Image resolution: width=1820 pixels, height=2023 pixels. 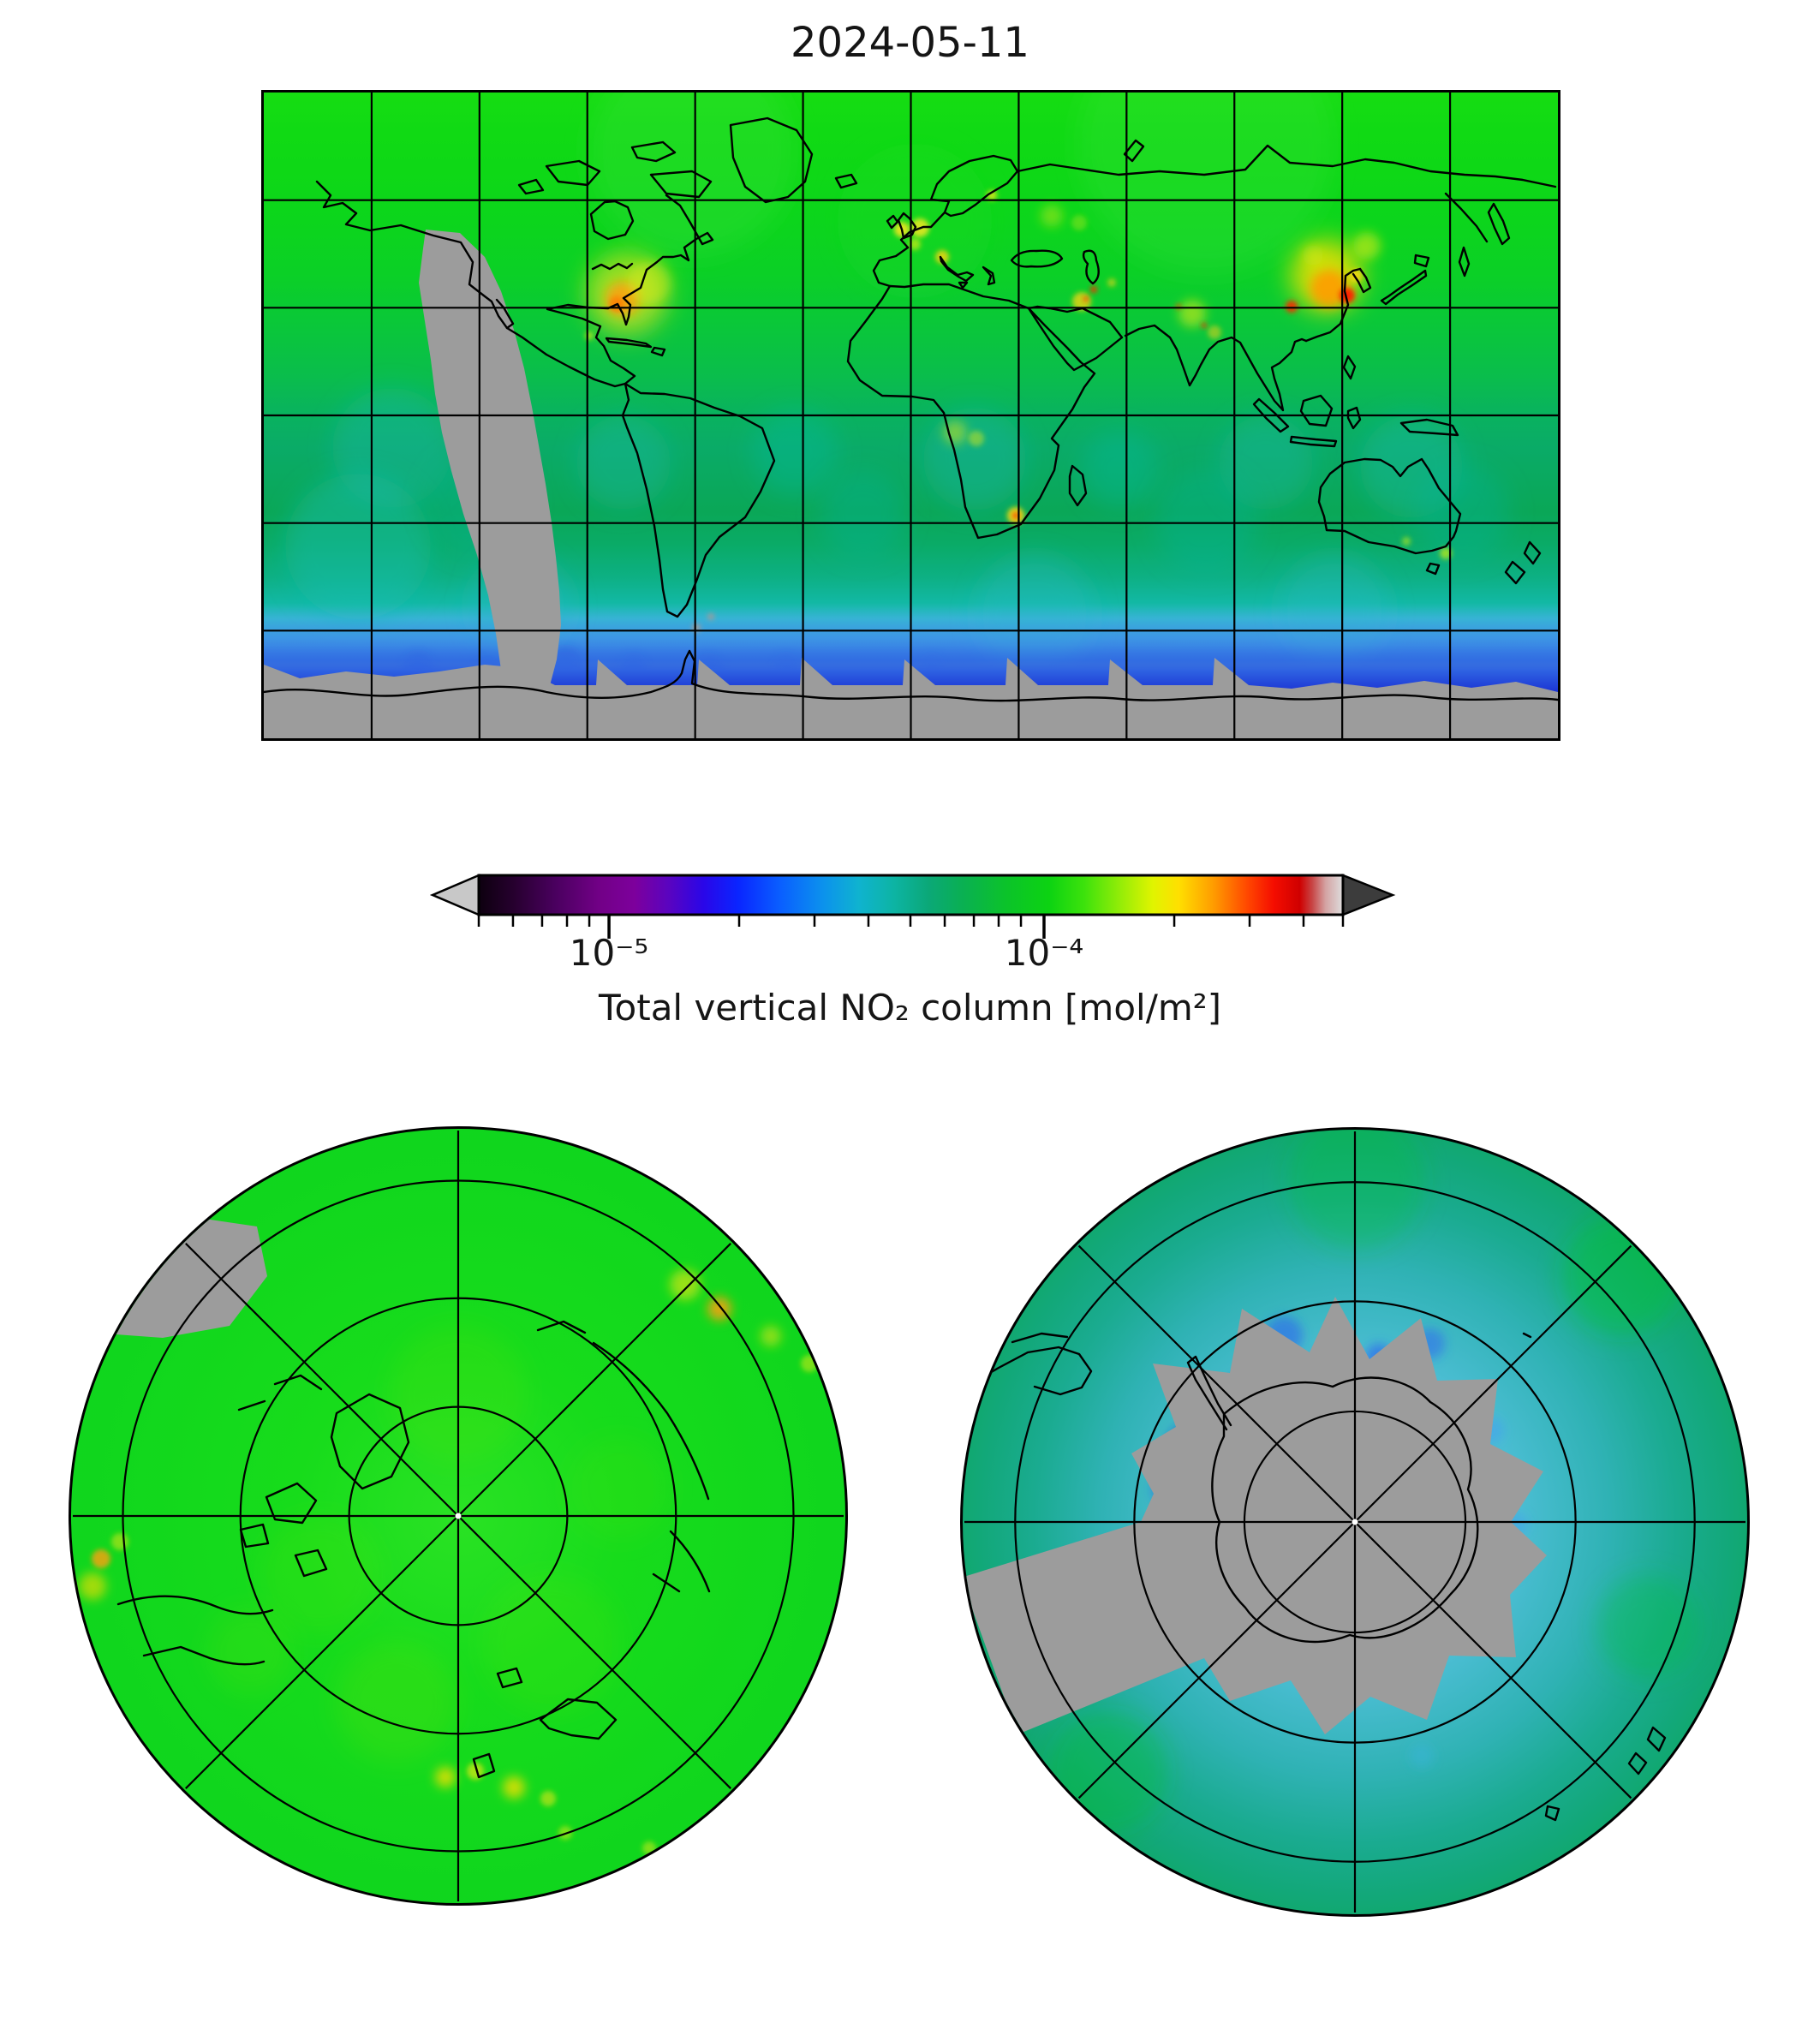 What do you see at coordinates (911, 927) in the screenshot?
I see `colorbar-ticks` at bounding box center [911, 927].